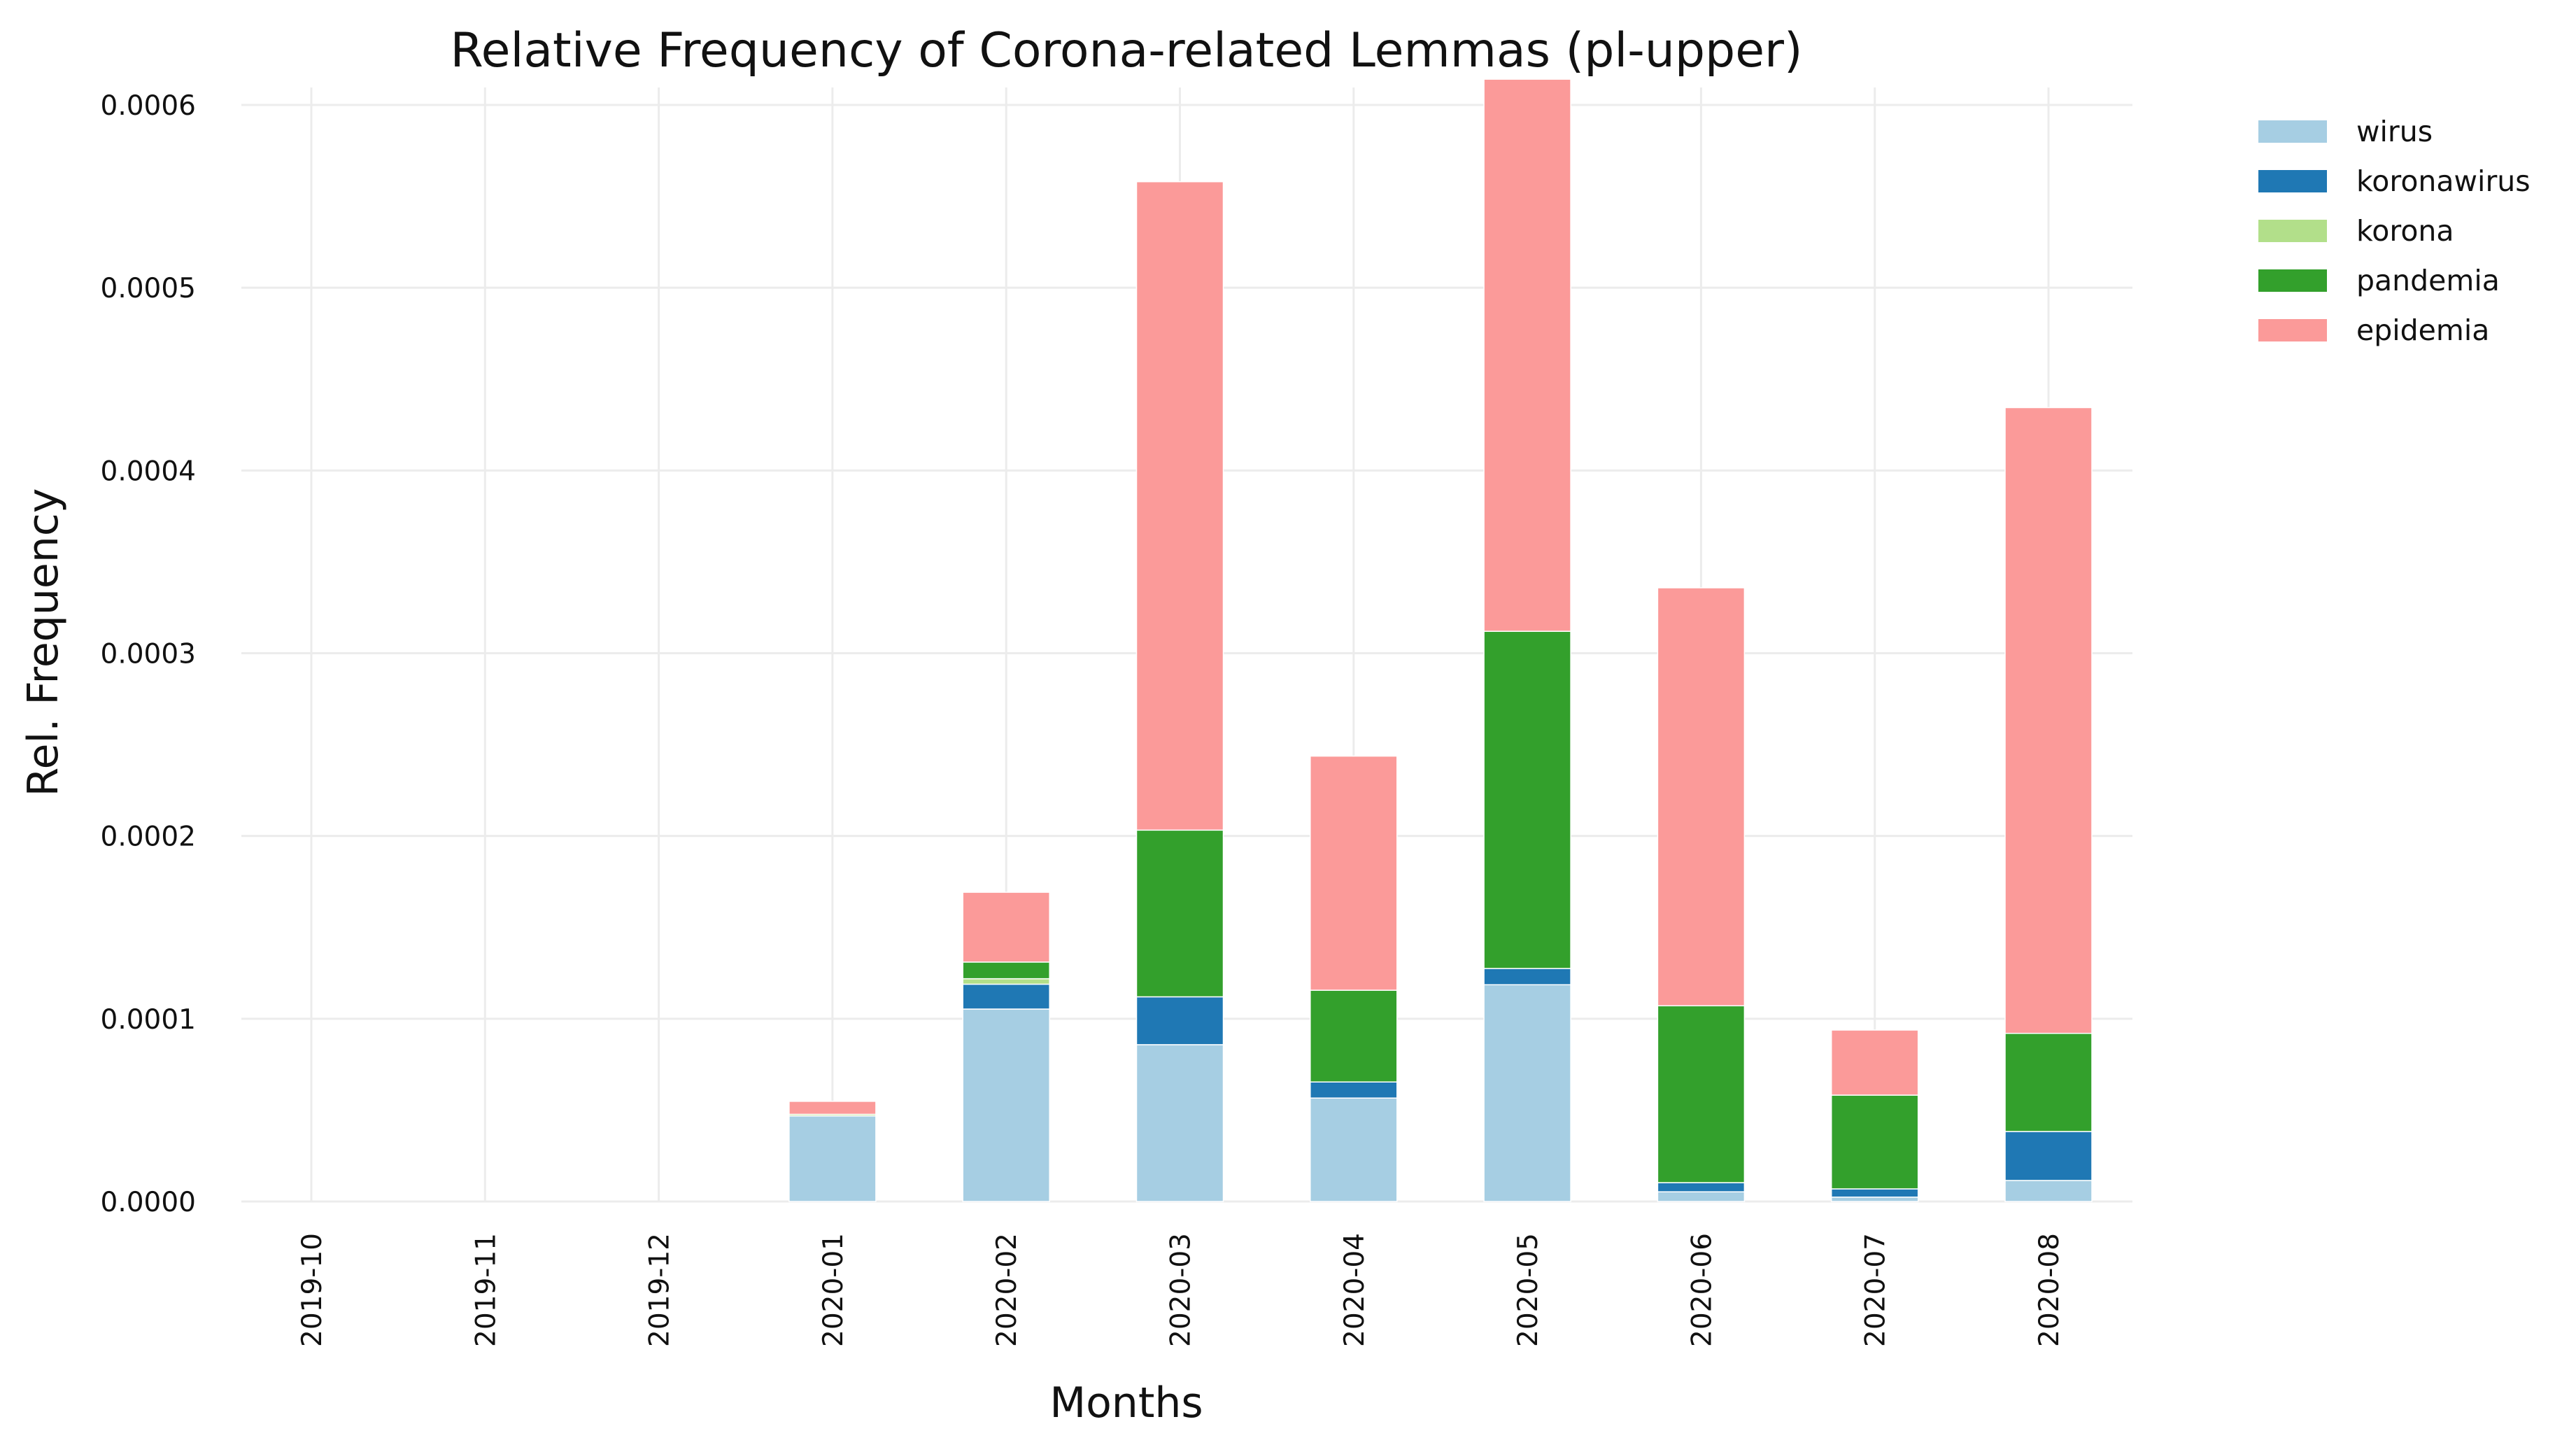 The width and height of the screenshot is (2576, 1445). What do you see at coordinates (148, 288) in the screenshot?
I see `y-tick-label: 0.0005` at bounding box center [148, 288].